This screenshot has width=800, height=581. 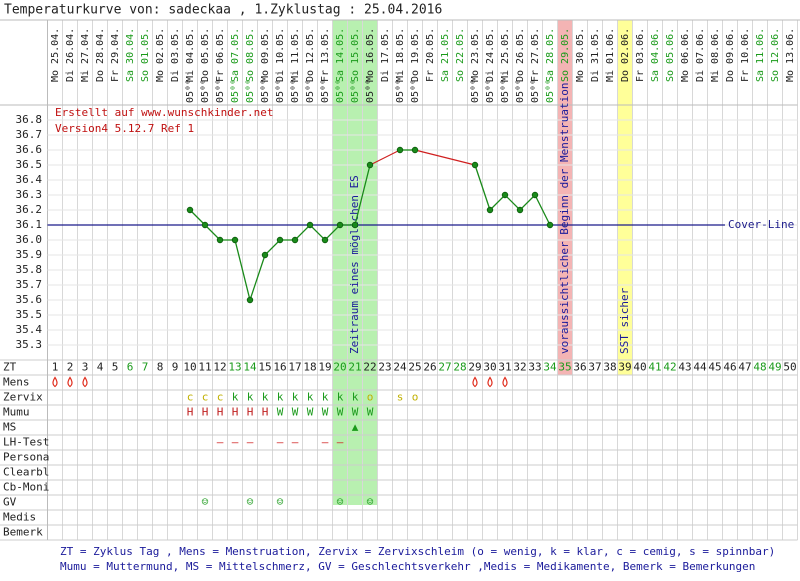 I want to click on date-label: Fr 06.05., so click(x=220, y=55).